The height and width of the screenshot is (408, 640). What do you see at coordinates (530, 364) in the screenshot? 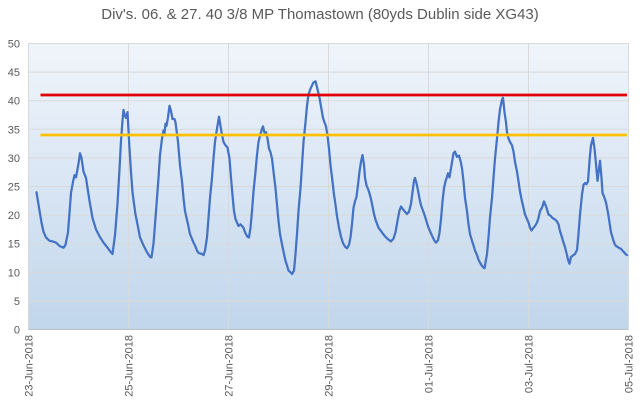
I see `x-tick-label: 03-Jul-2018` at bounding box center [530, 364].